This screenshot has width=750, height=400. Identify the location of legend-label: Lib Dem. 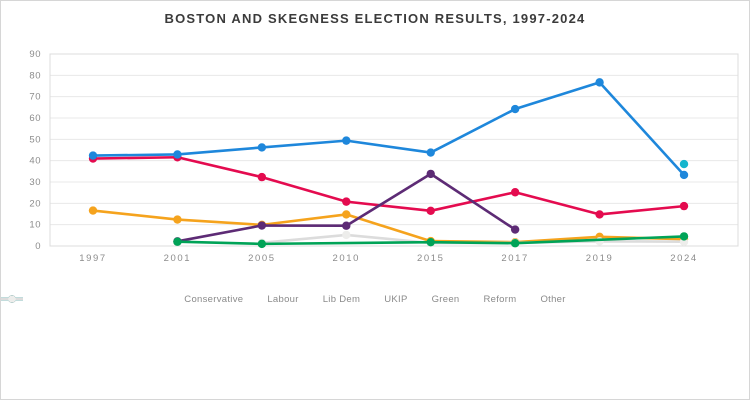
(341, 299).